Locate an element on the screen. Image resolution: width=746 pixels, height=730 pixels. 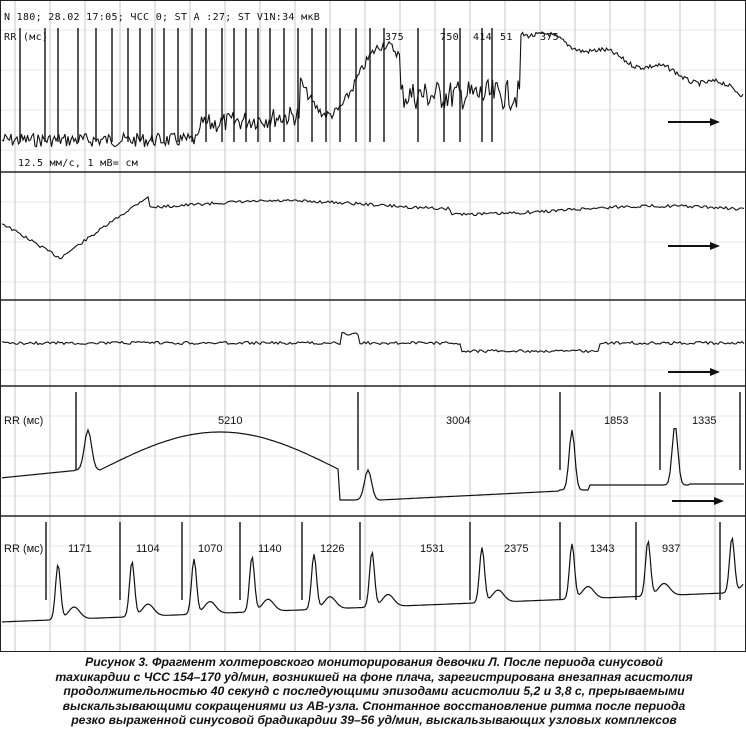
strip1-rr-label: RR (мс) is located at coordinates (26, 37).